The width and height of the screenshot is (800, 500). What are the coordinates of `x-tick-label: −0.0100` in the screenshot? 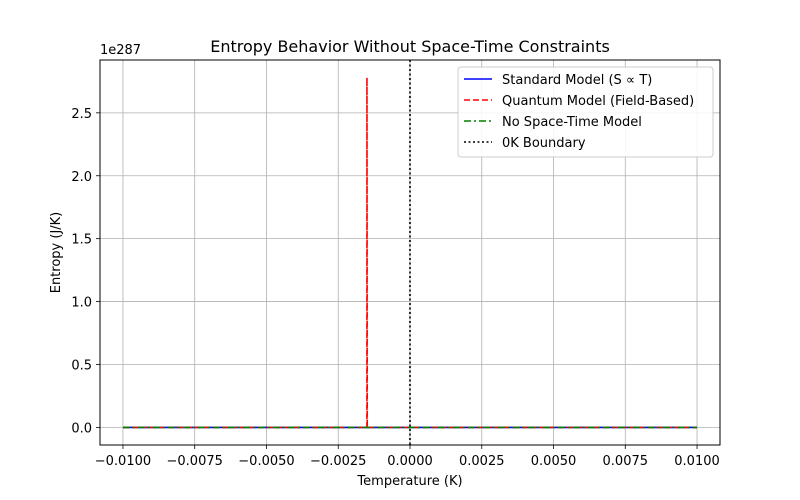 It's located at (123, 461).